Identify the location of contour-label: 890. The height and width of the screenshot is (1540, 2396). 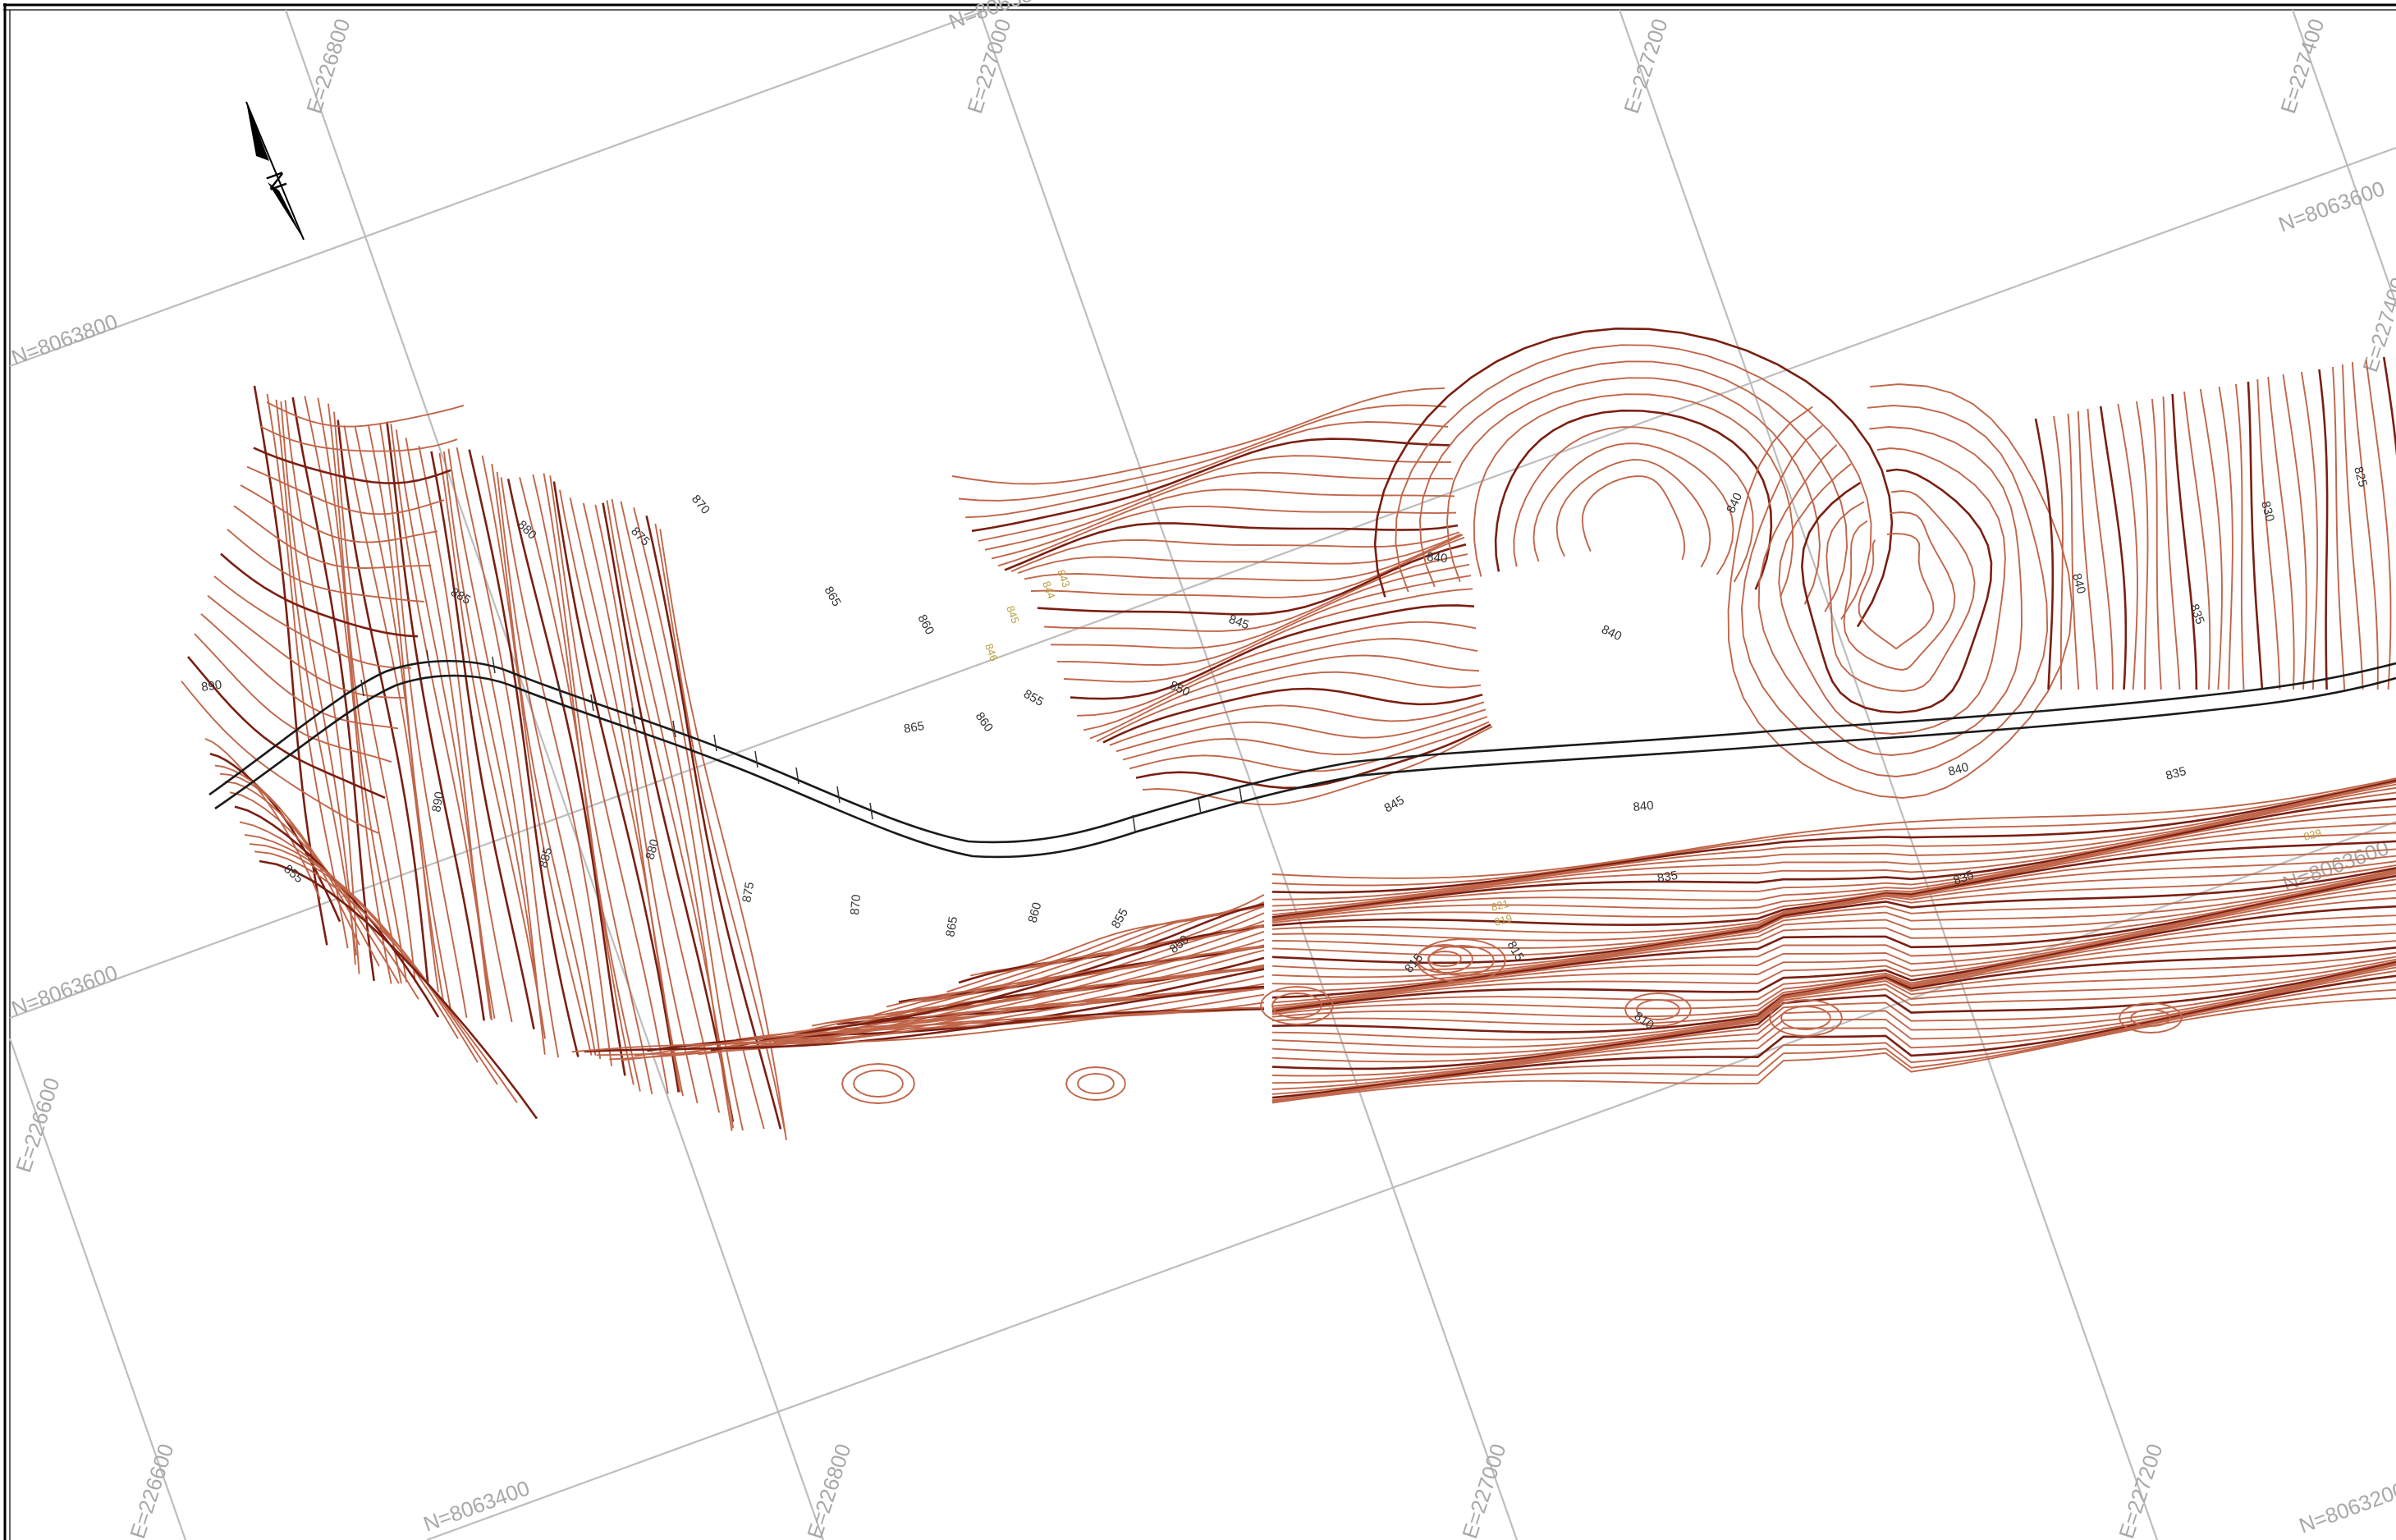
(211, 686).